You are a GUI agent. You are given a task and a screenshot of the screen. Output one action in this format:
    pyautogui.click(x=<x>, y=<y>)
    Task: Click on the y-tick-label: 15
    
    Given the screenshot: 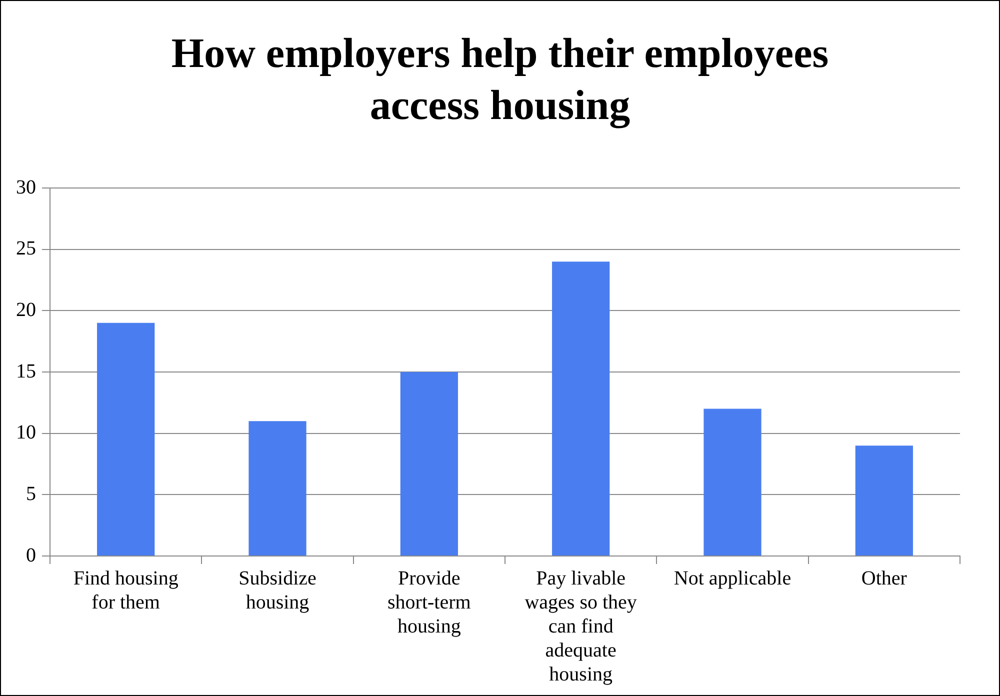 What is the action you would take?
    pyautogui.click(x=26, y=371)
    